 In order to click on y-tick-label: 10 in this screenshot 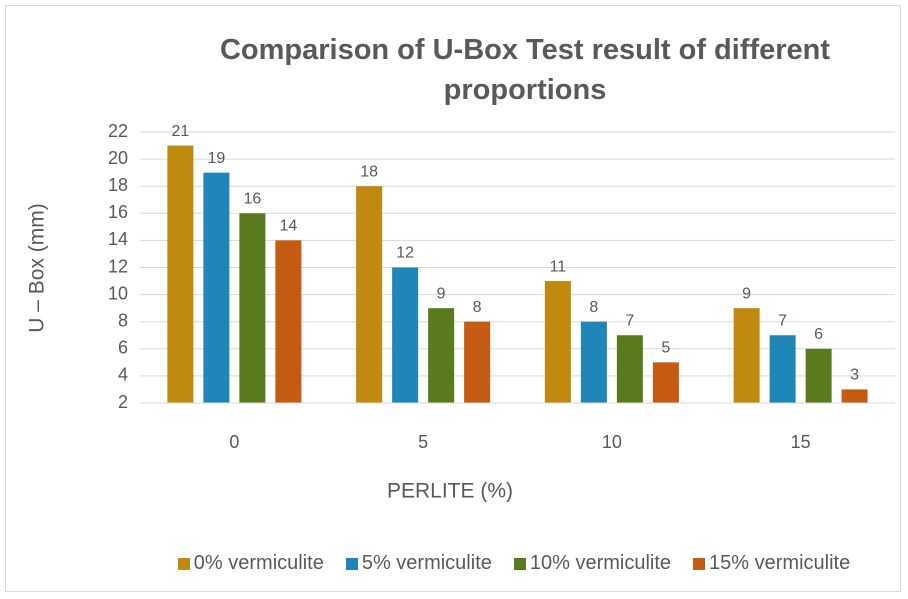, I will do `click(118, 293)`.